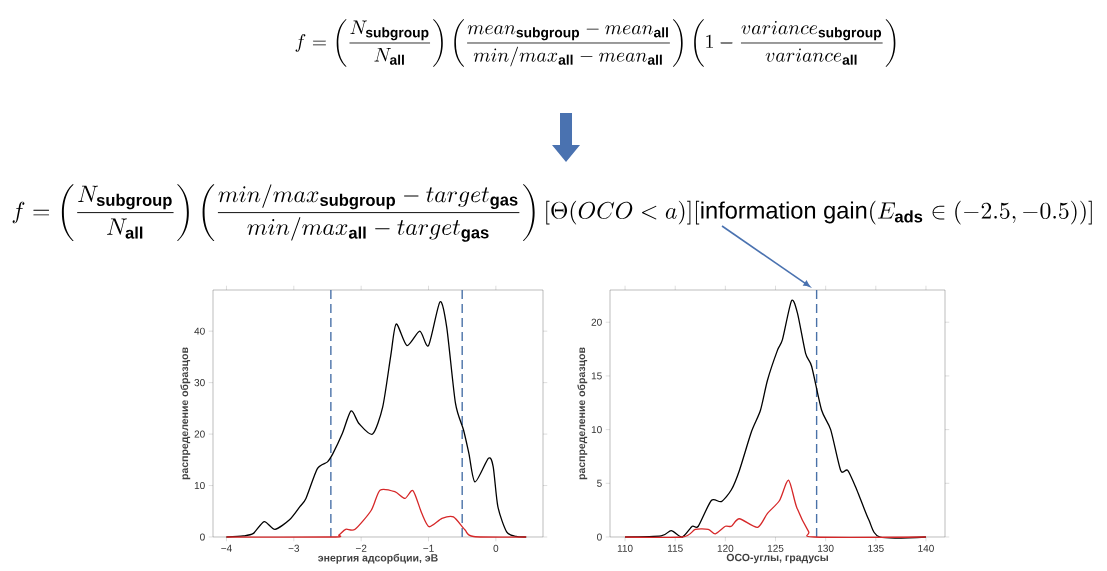 The image size is (1107, 571). Describe the element at coordinates (226, 548) in the screenshot. I see `x-tick-label: −4` at that location.